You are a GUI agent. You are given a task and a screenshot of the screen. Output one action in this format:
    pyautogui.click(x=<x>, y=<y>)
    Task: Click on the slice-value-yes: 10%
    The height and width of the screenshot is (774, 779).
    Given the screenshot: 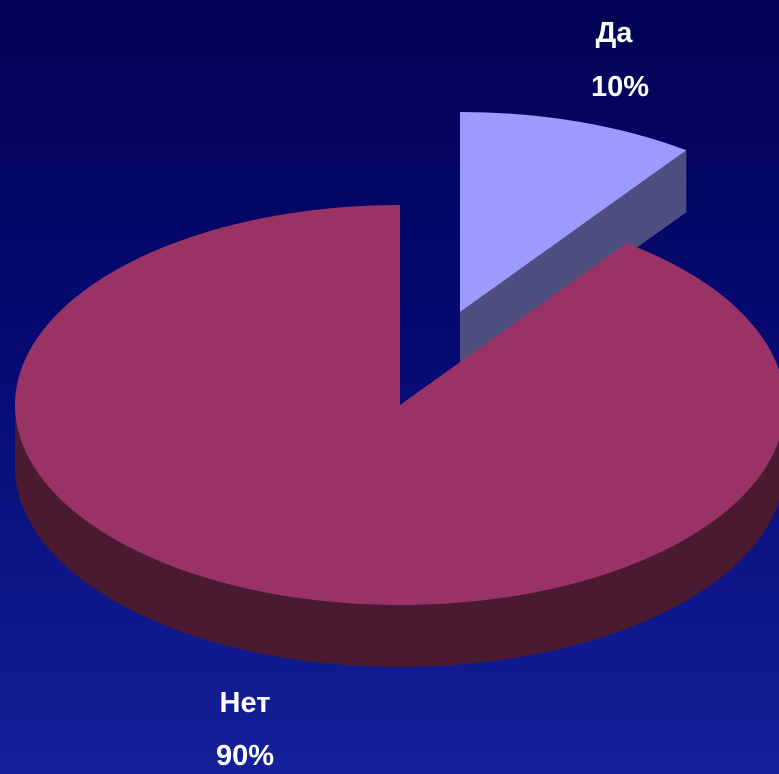 What is the action you would take?
    pyautogui.click(x=620, y=87)
    